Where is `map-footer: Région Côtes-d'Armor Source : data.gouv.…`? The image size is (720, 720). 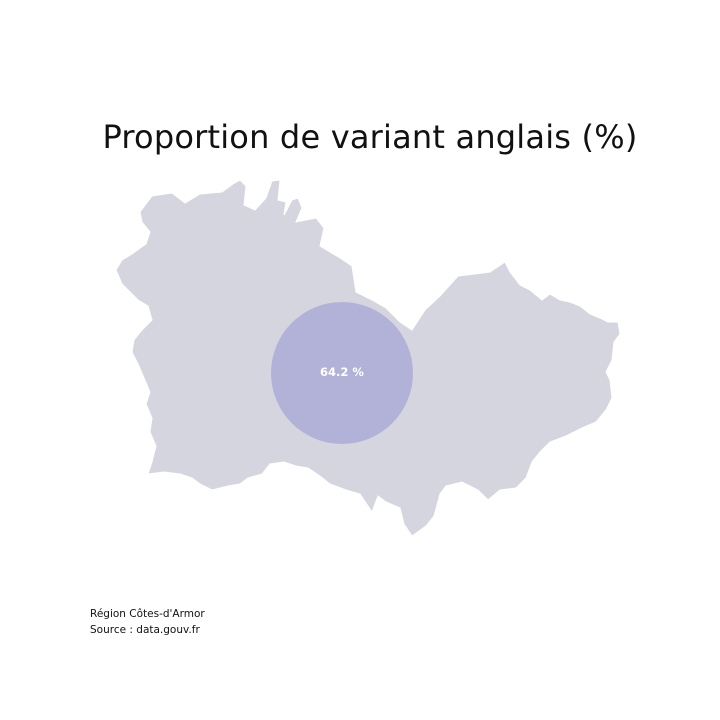
map-footer: Région Côtes-d'Armor Source : data.gouv.… is located at coordinates (147, 622).